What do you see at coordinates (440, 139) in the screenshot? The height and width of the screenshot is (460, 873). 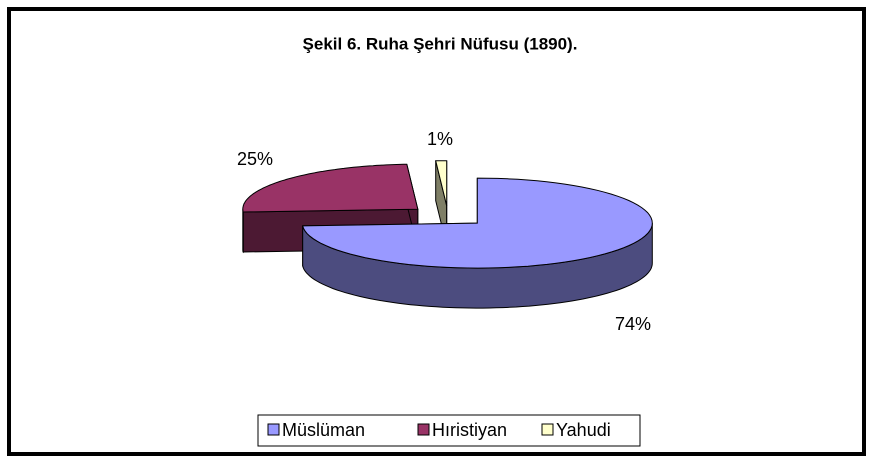 I see `data-label: 1%` at bounding box center [440, 139].